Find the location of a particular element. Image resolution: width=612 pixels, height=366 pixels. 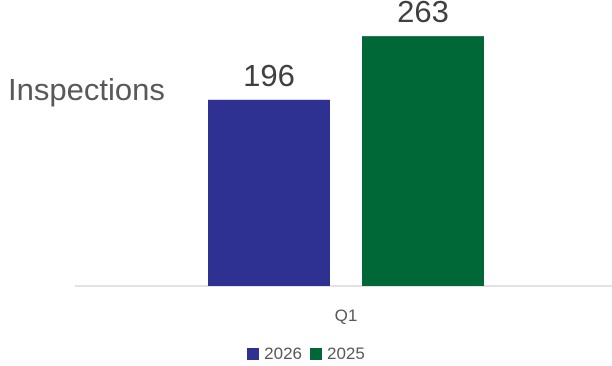

bar-2025 is located at coordinates (423, 161).